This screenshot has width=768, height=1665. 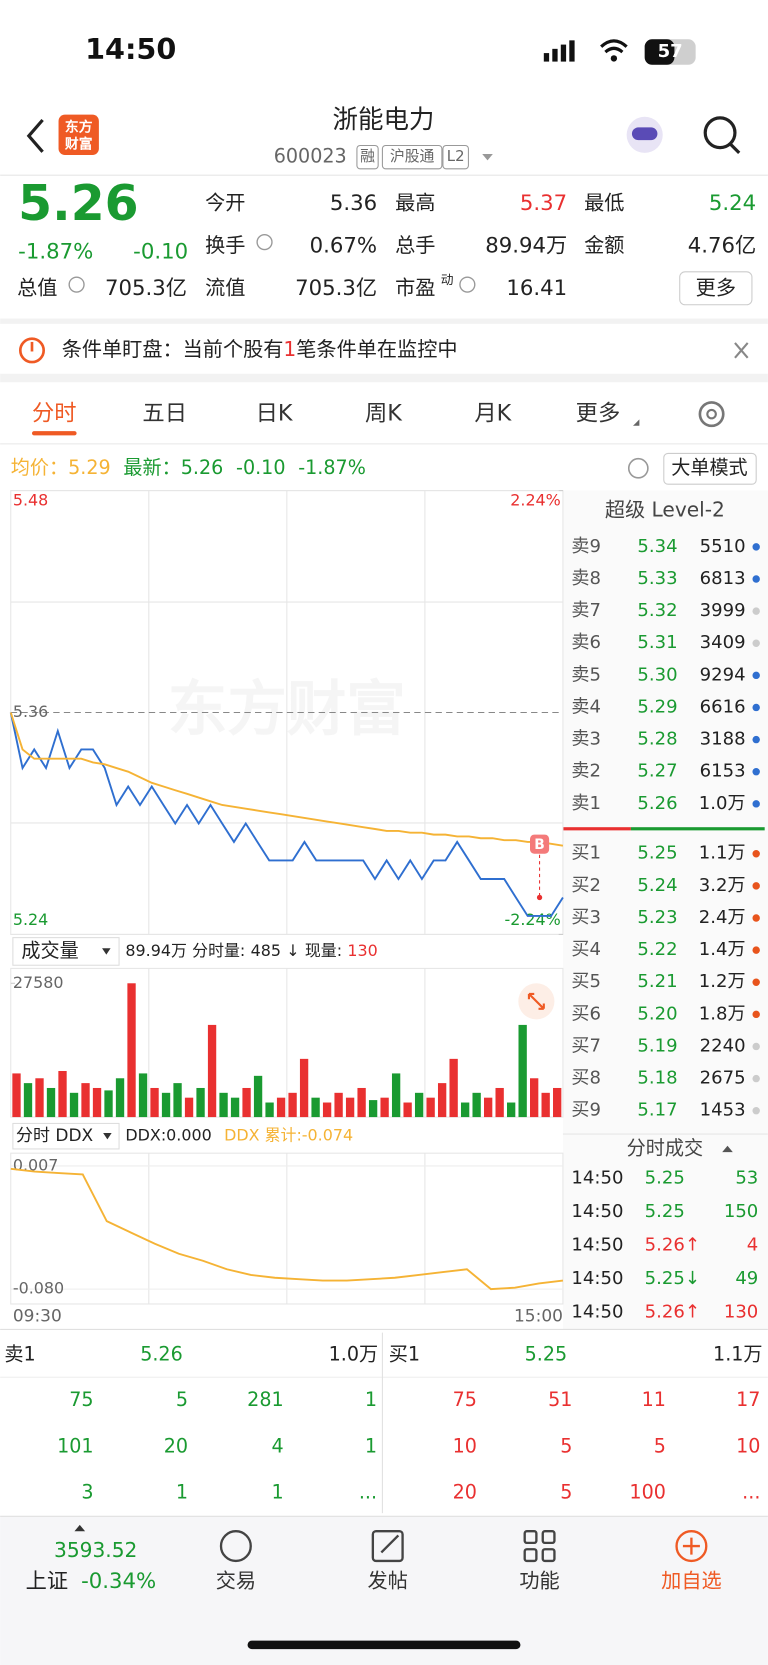 I want to click on order-panel, so click(x=665, y=910).